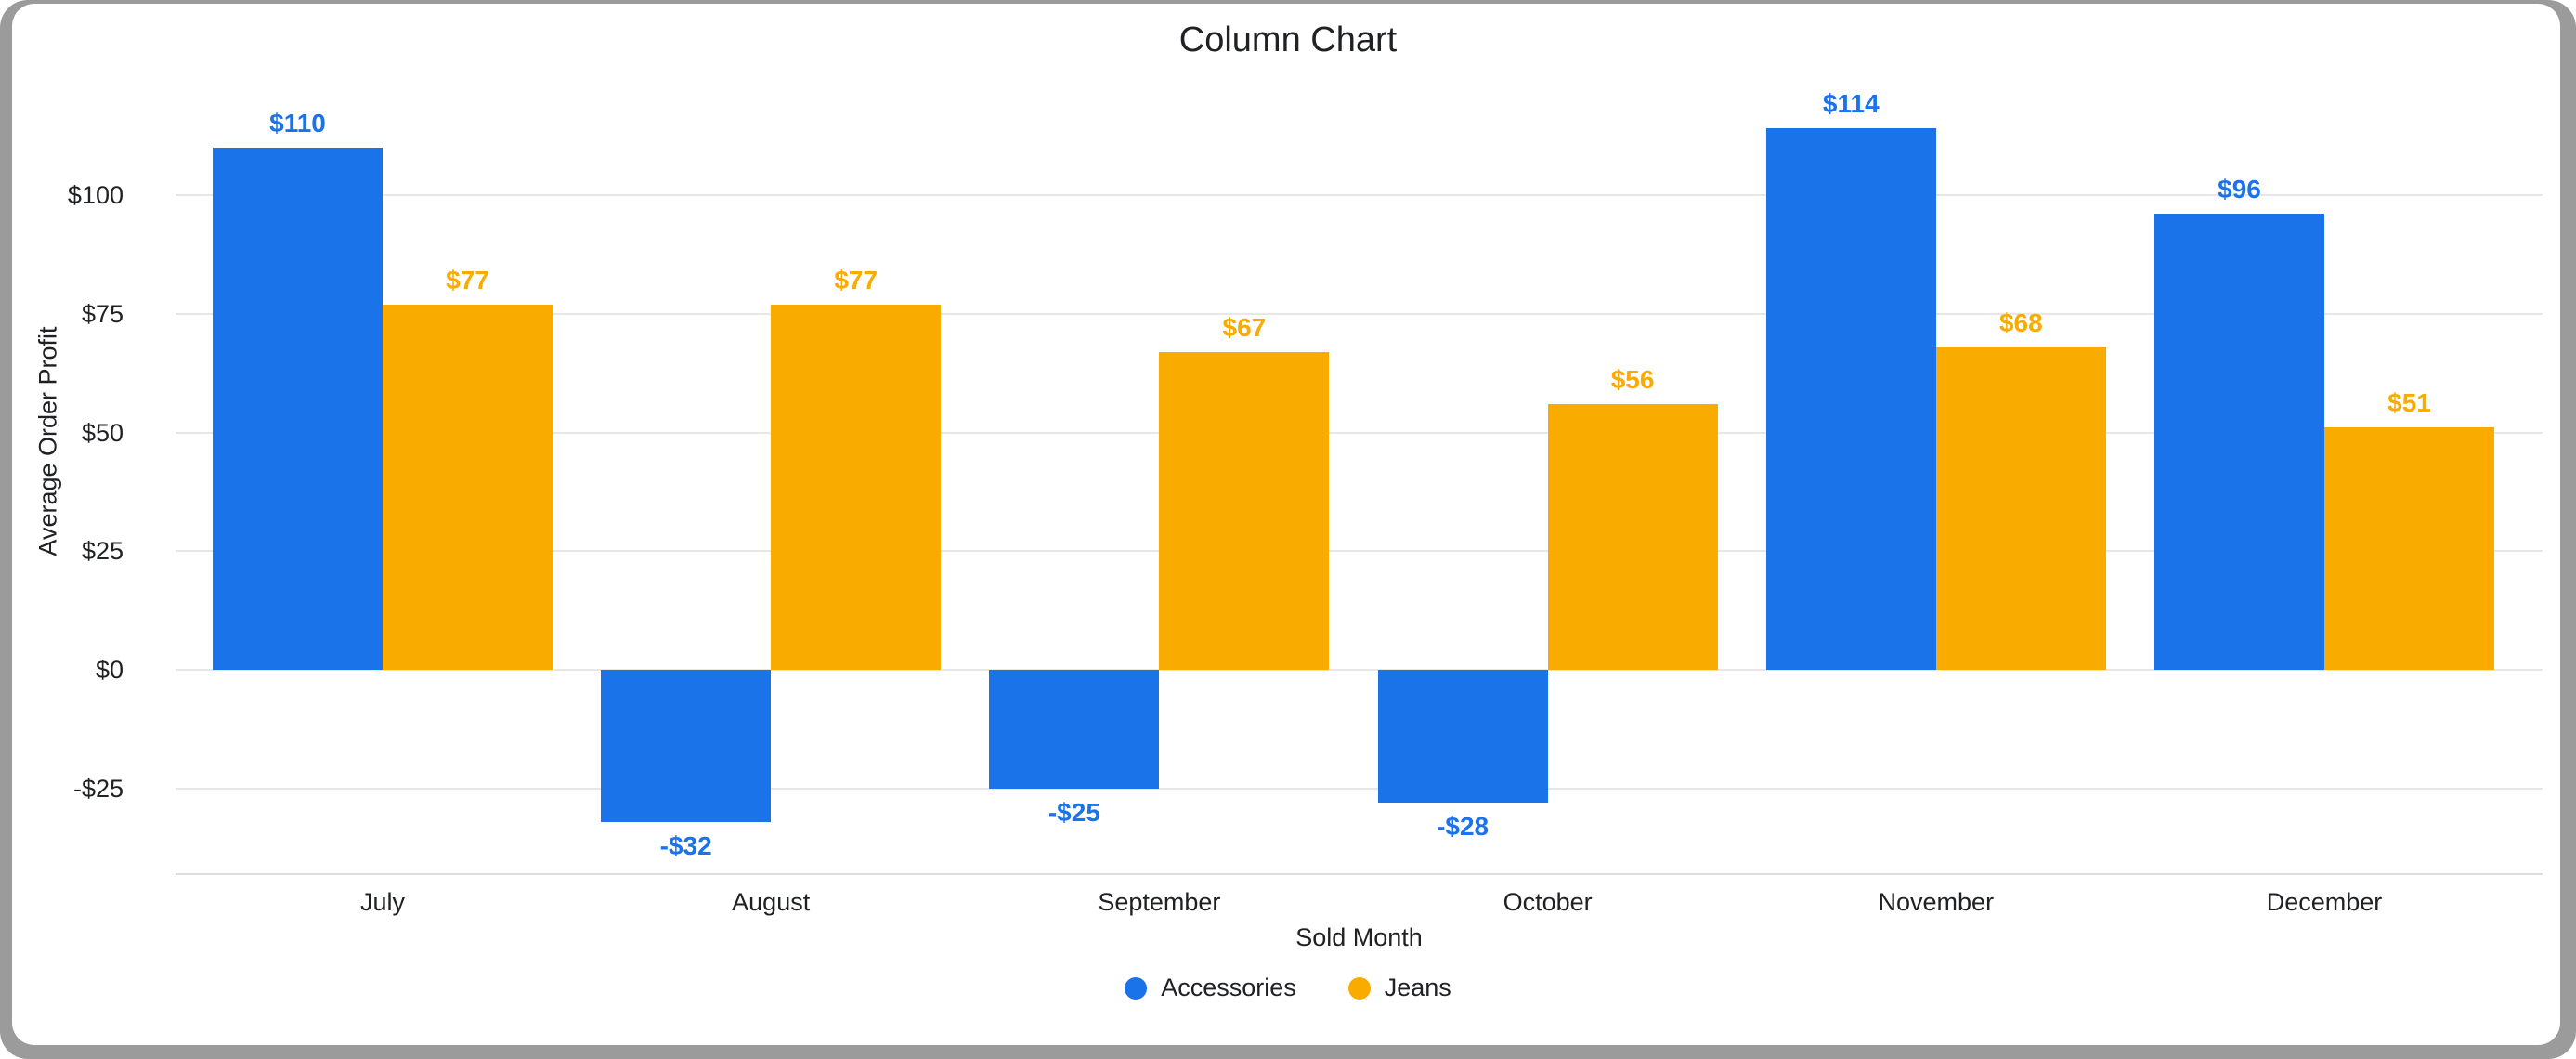  I want to click on bar-value-label: $51, so click(2409, 403).